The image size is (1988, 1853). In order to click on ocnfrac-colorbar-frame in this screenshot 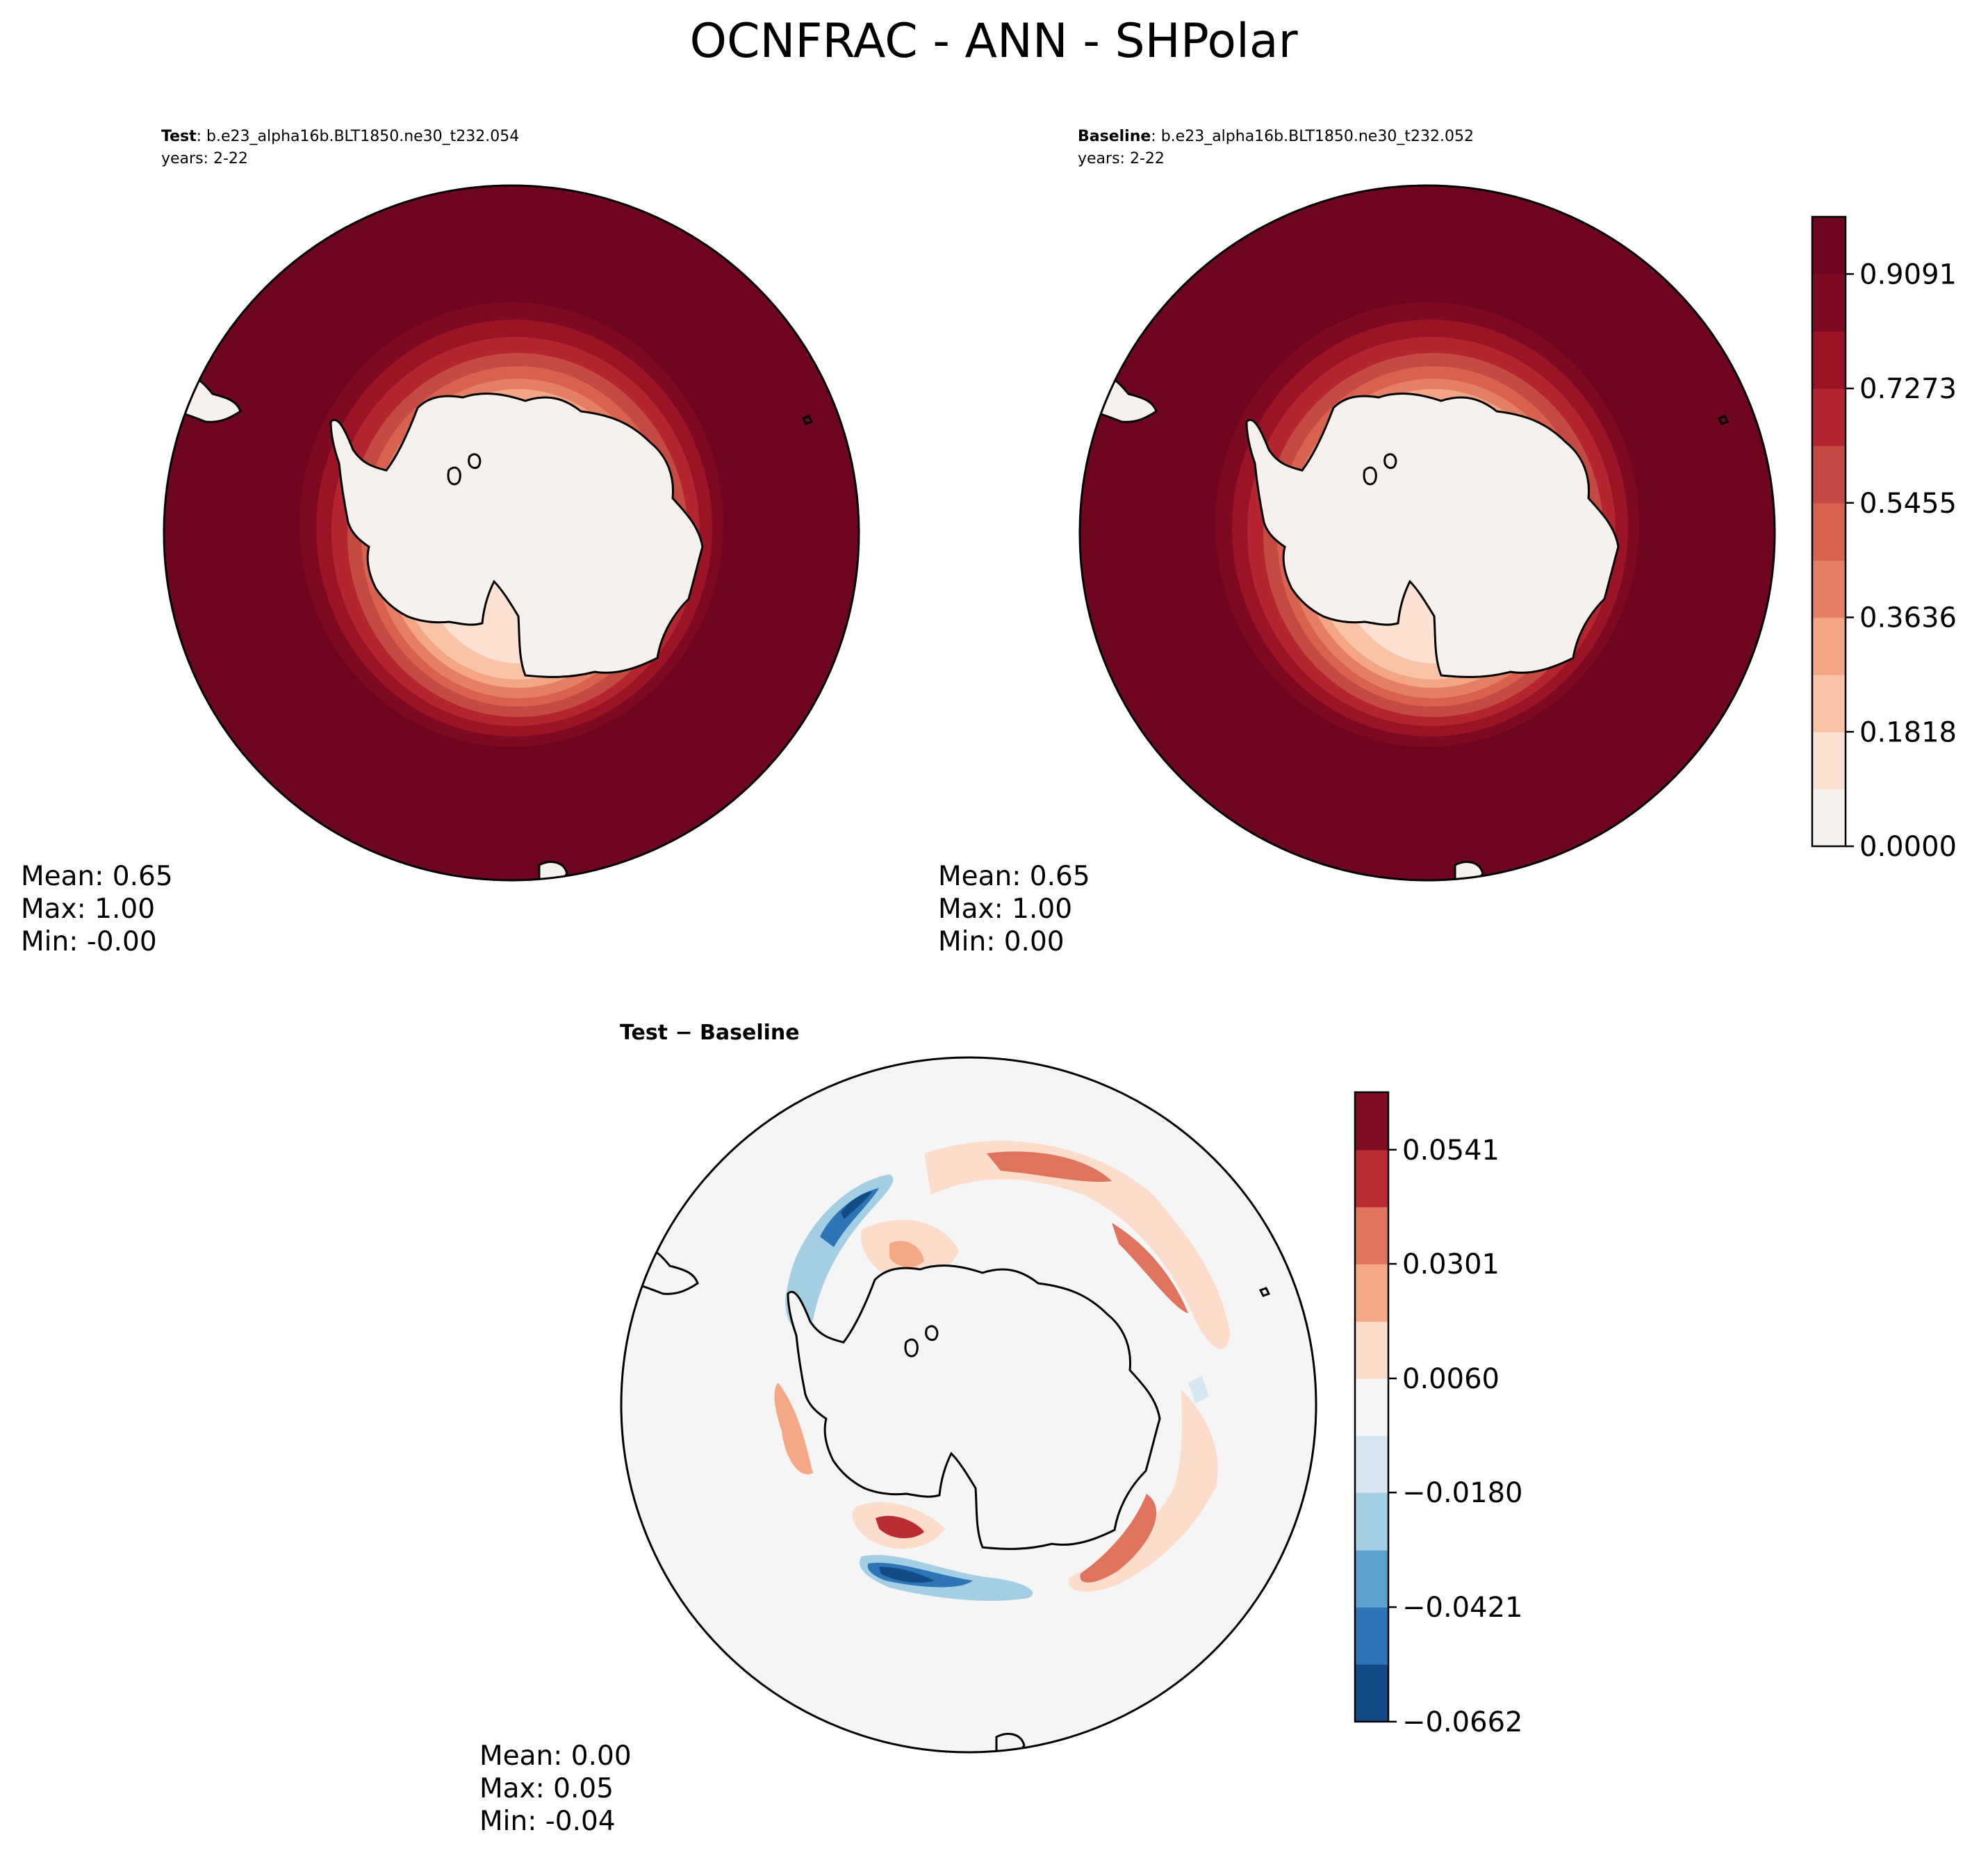, I will do `click(1829, 531)`.